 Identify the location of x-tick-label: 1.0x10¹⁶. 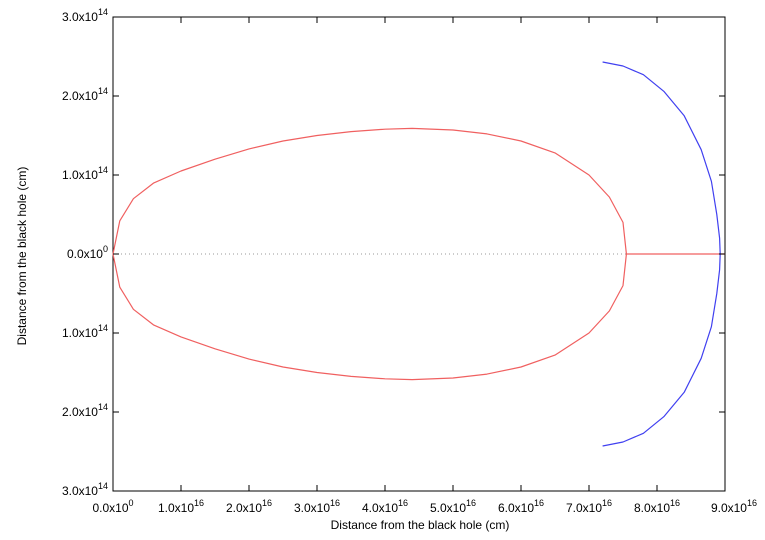
(181, 506).